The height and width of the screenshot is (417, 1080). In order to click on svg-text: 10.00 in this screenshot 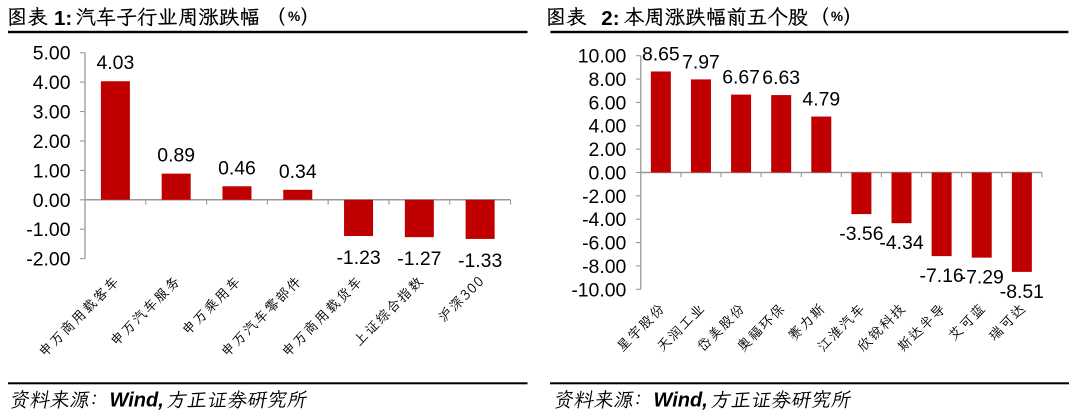, I will do `click(602, 57)`.